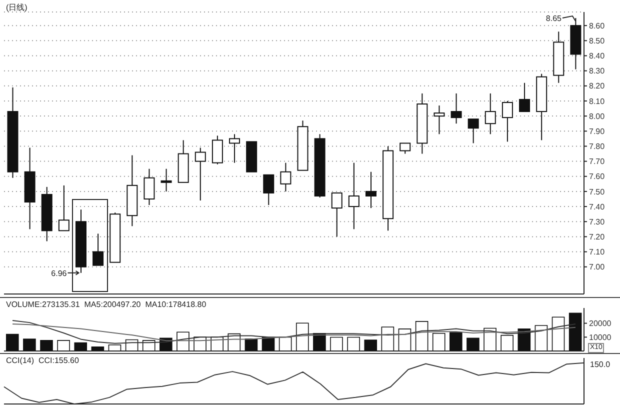 The image size is (620, 406). Describe the element at coordinates (597, 131) in the screenshot. I see `y-tick-label: 7.90` at that location.